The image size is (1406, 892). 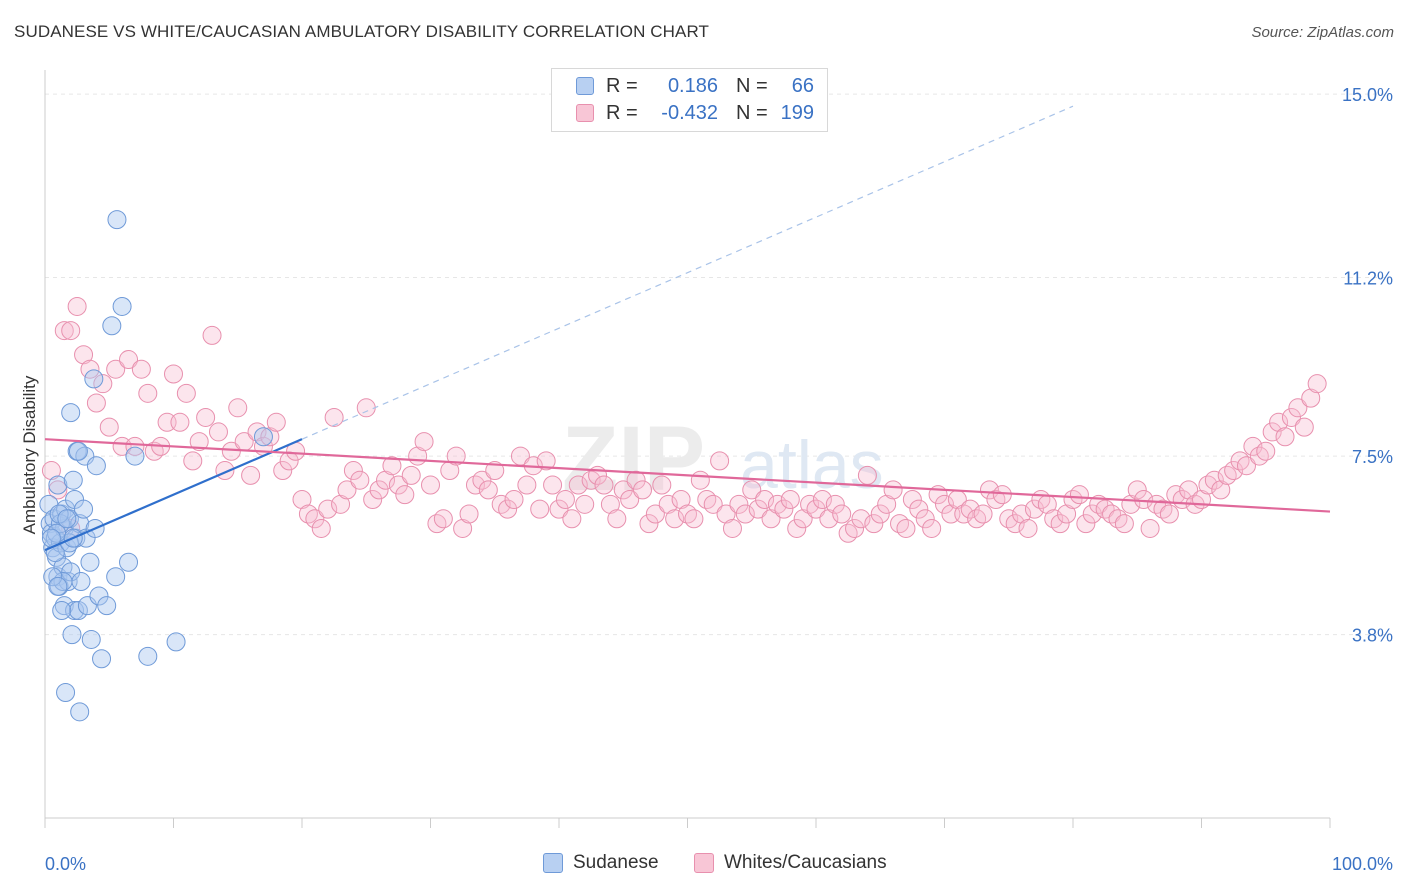 What do you see at coordinates (689, 112) in the screenshot?
I see `legend-r-value: -0.432` at bounding box center [689, 112].